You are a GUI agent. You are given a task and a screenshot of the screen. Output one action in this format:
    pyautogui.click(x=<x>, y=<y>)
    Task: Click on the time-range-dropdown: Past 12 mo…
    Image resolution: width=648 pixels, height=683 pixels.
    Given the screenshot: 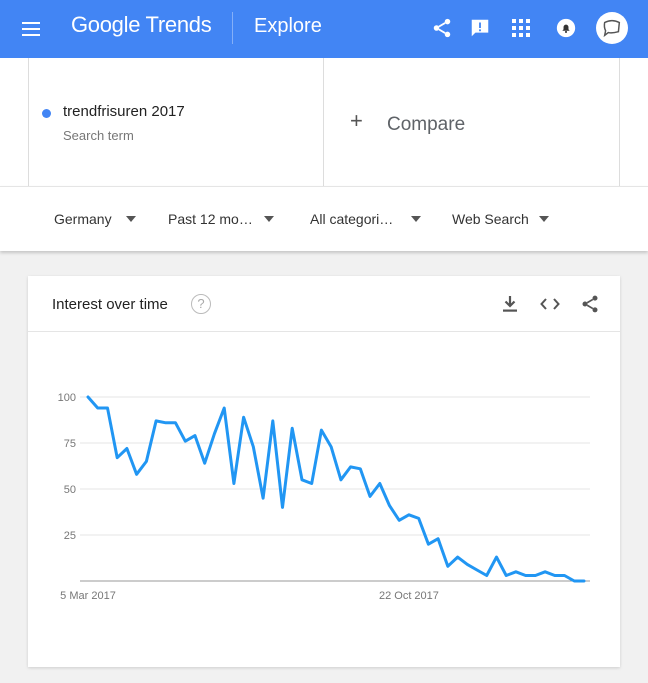 What is the action you would take?
    pyautogui.click(x=221, y=219)
    